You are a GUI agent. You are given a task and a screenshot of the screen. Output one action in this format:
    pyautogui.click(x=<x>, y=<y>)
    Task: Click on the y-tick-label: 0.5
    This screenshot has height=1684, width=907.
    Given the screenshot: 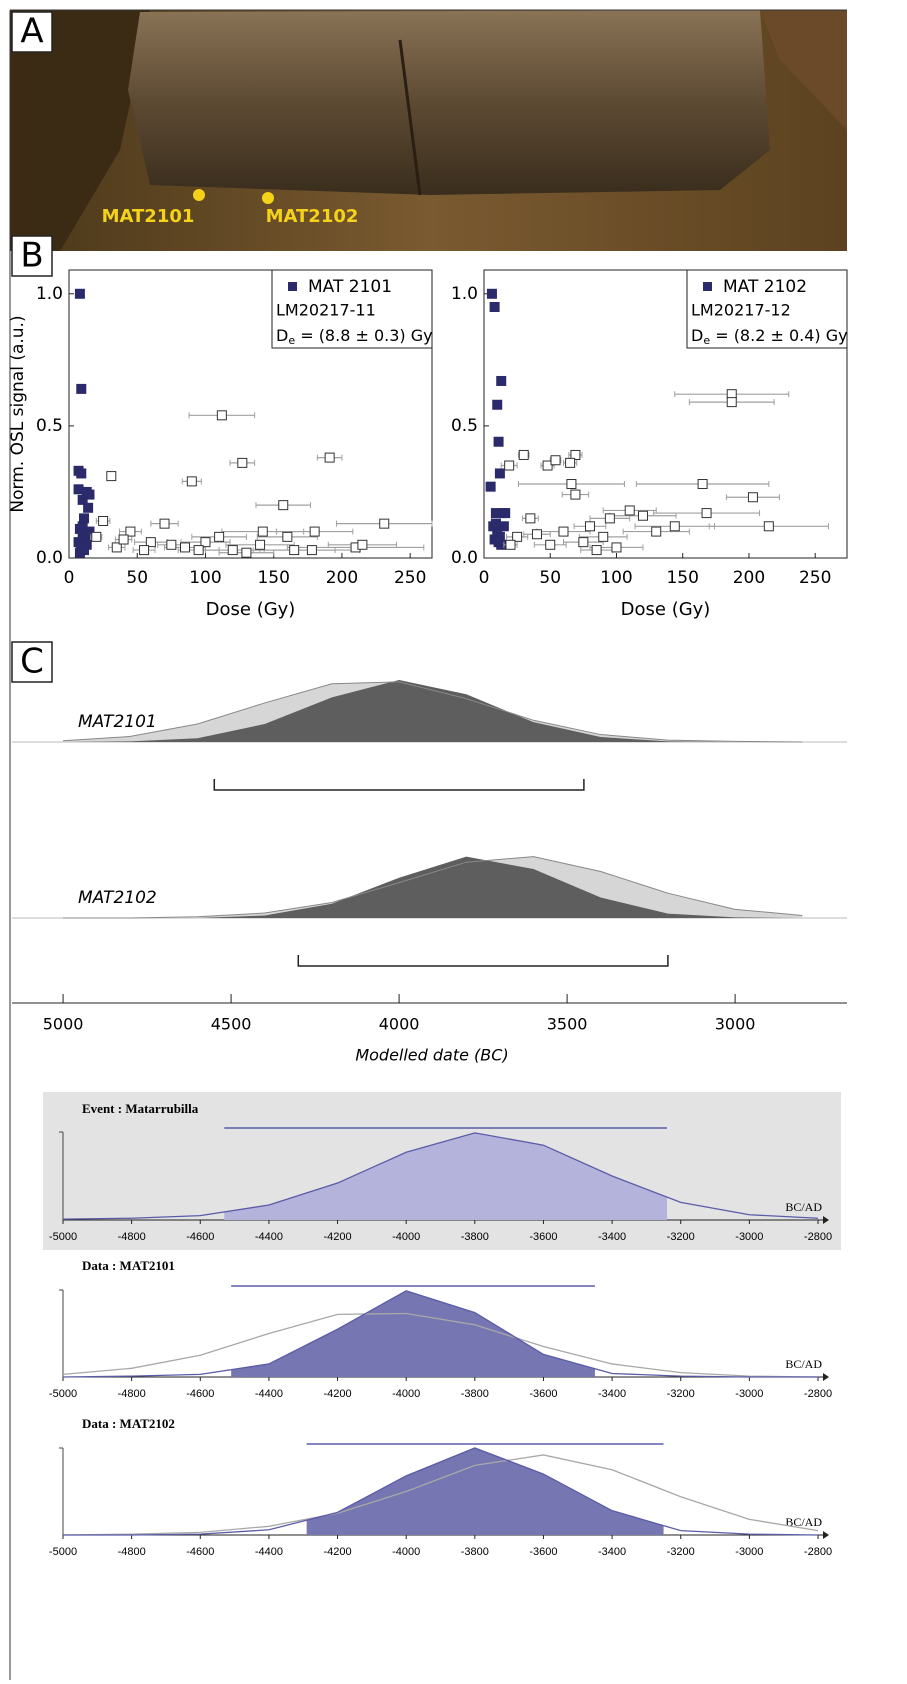 What is the action you would take?
    pyautogui.click(x=49, y=426)
    